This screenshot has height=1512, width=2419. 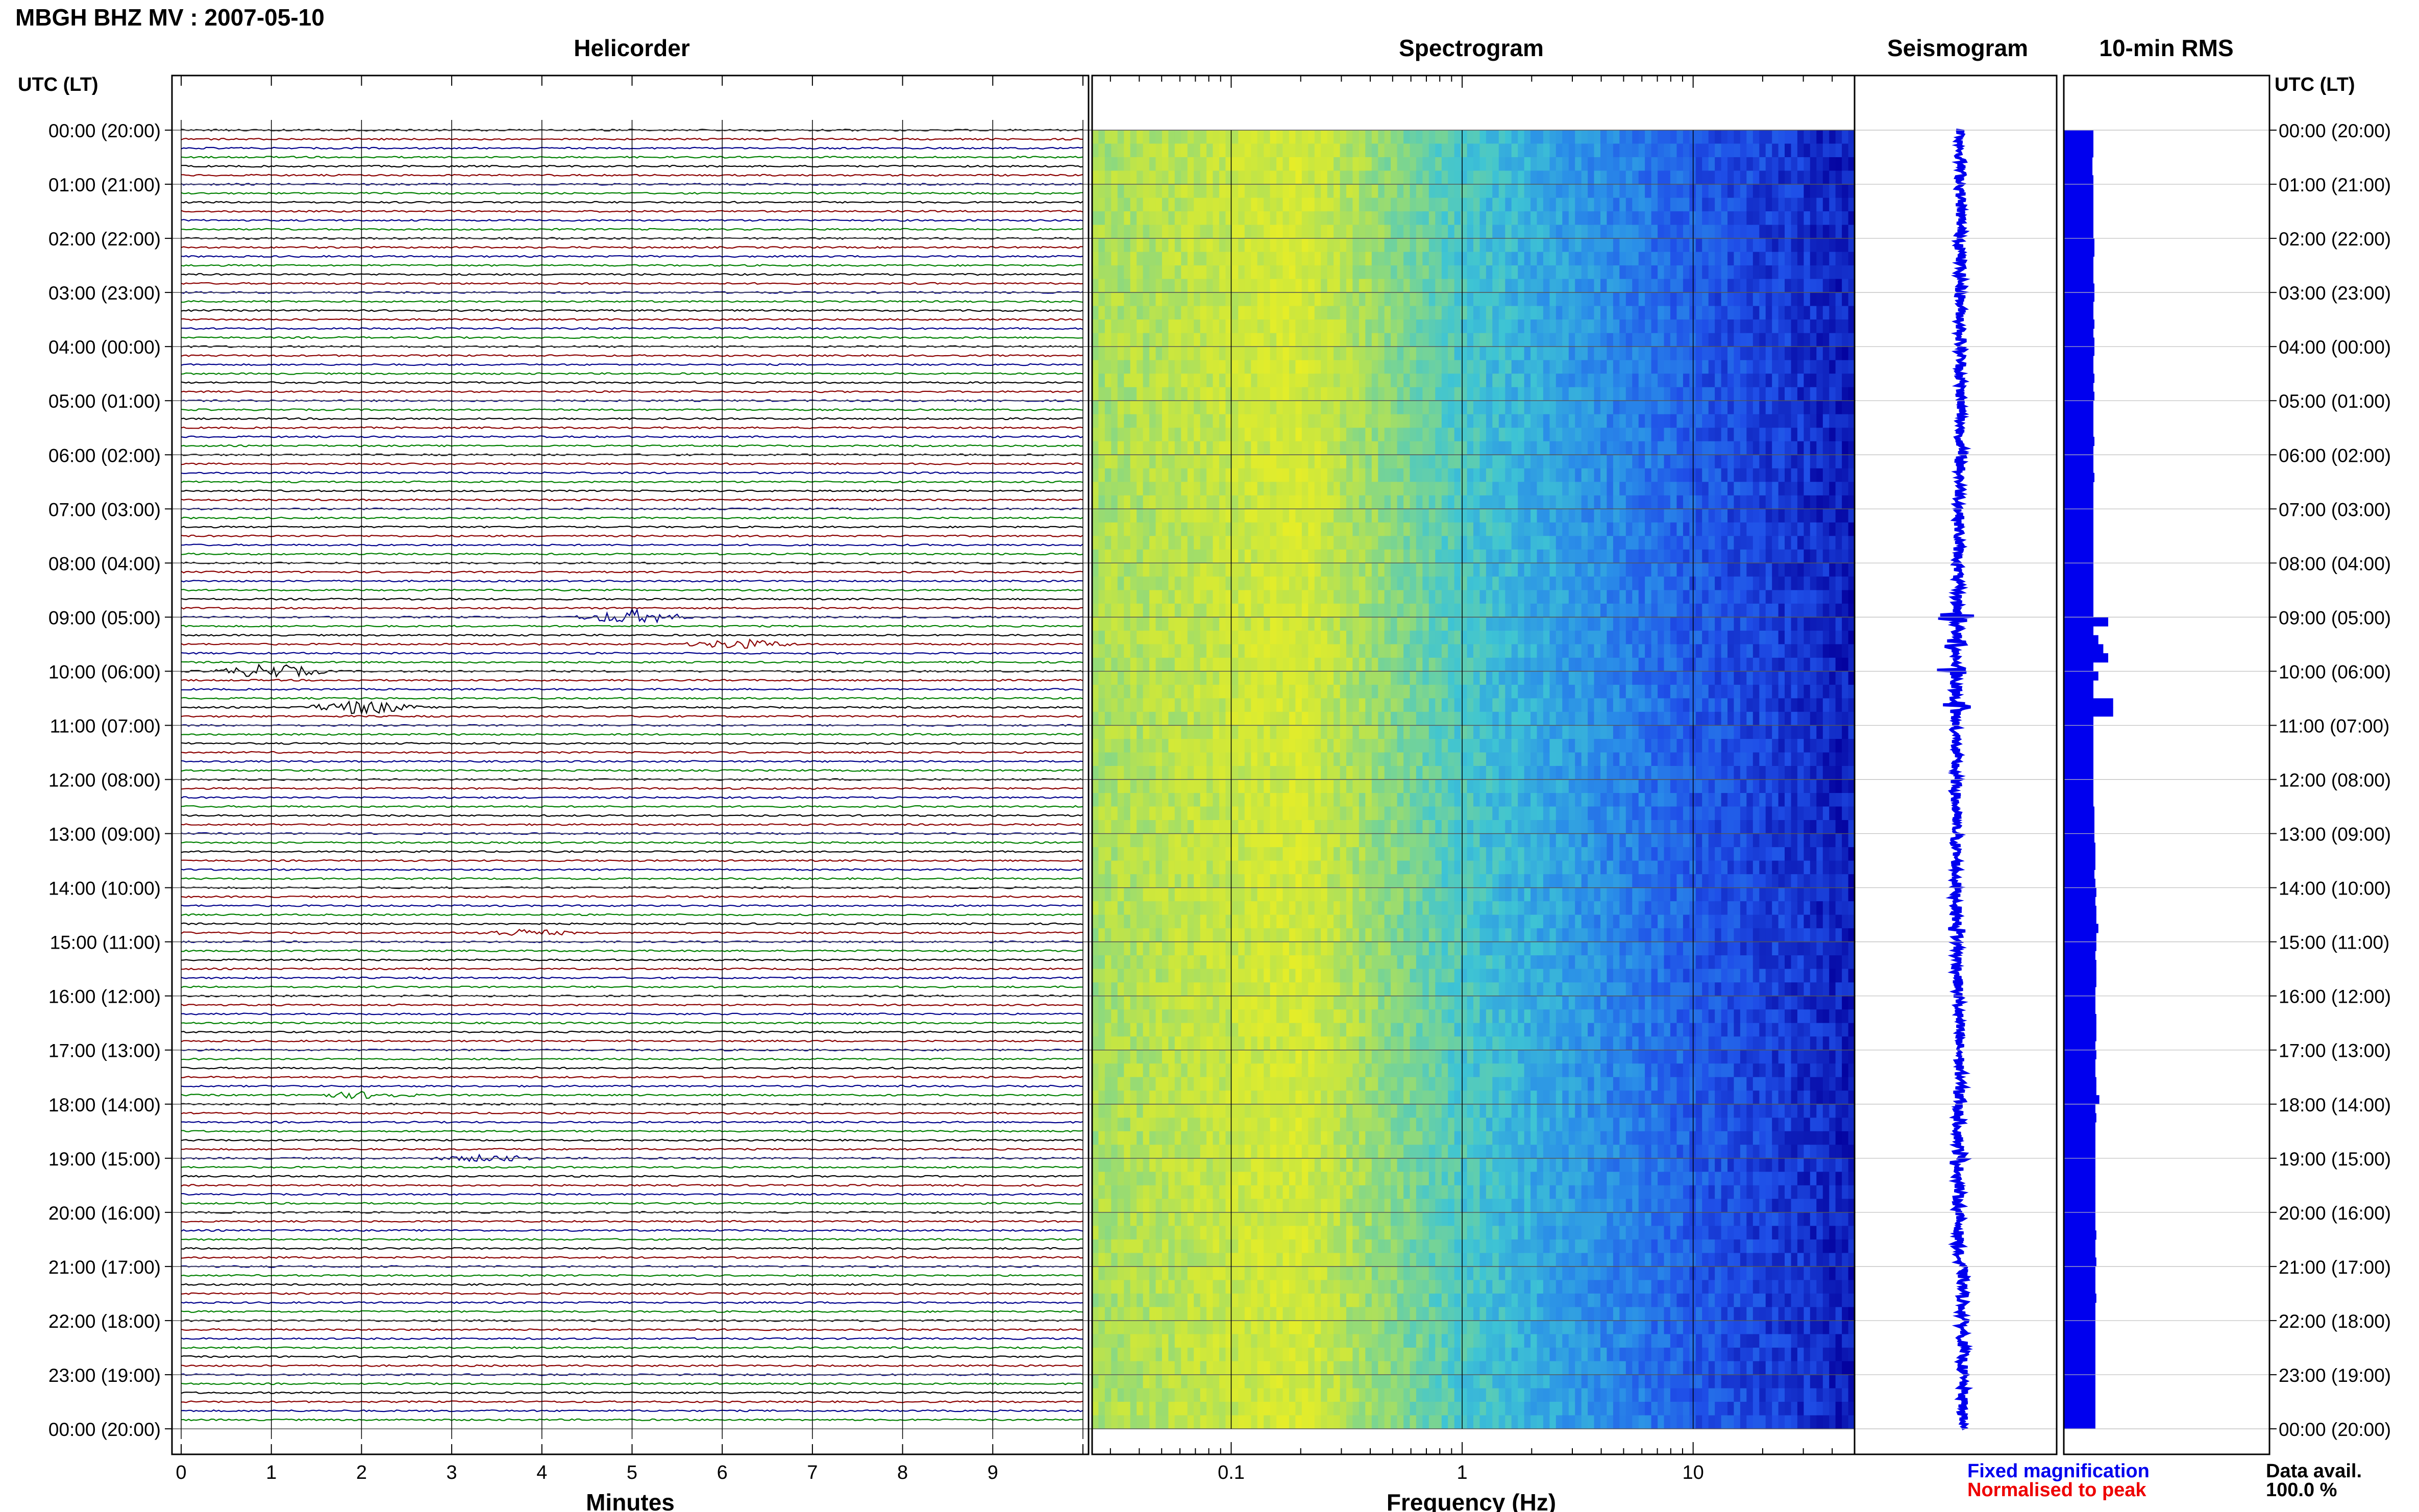 I want to click on time-label-right: 07:00 (03:00), so click(x=2335, y=509).